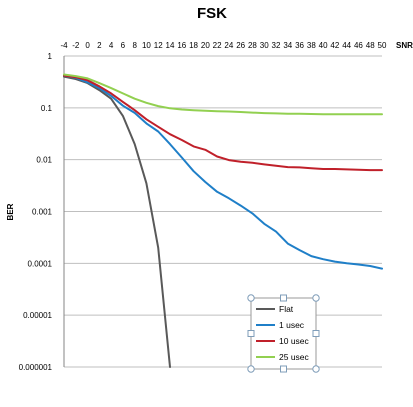  I want to click on x-tick-label: 32, so click(276, 45).